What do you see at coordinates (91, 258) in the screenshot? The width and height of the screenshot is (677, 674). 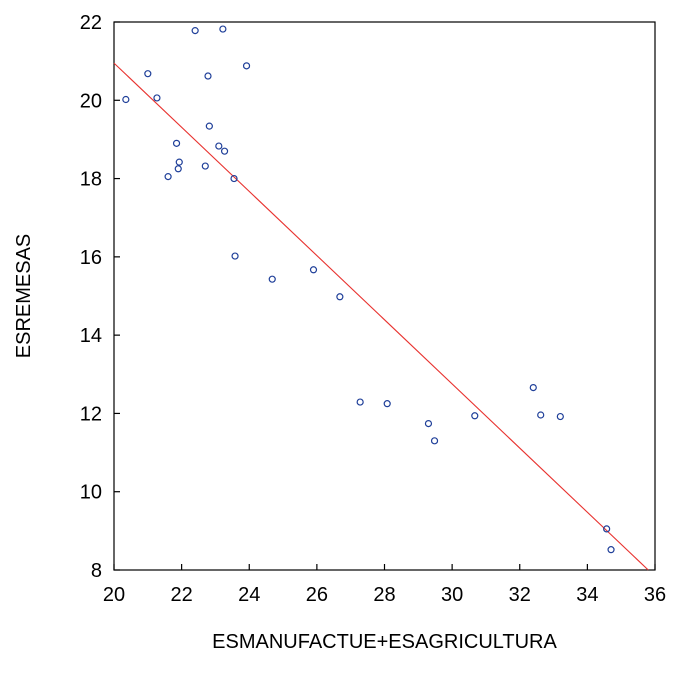 I see `y-tick-label: 16` at bounding box center [91, 258].